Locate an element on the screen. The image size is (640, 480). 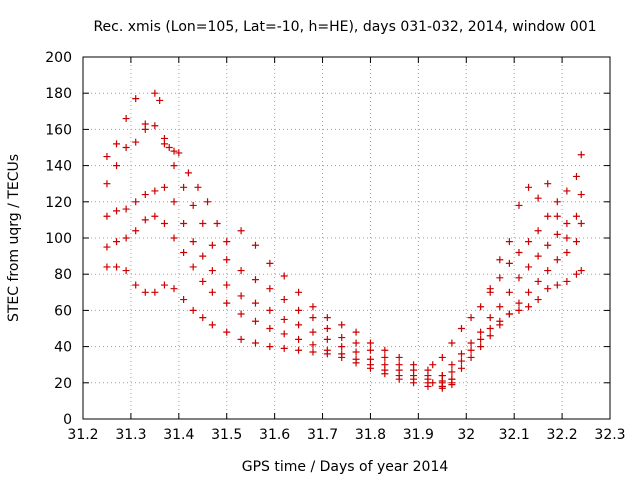
x-tick-label: 31.2 is located at coordinates (82, 435).